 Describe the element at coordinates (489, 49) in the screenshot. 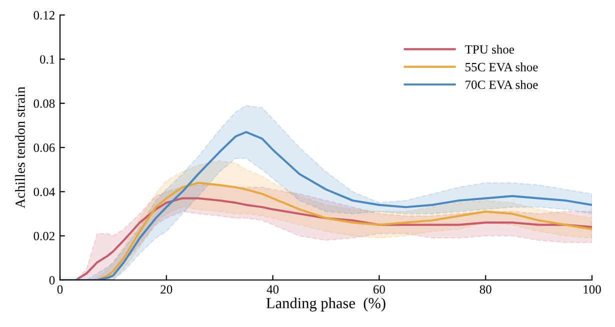

I see `legend-label: TPU shoe` at that location.